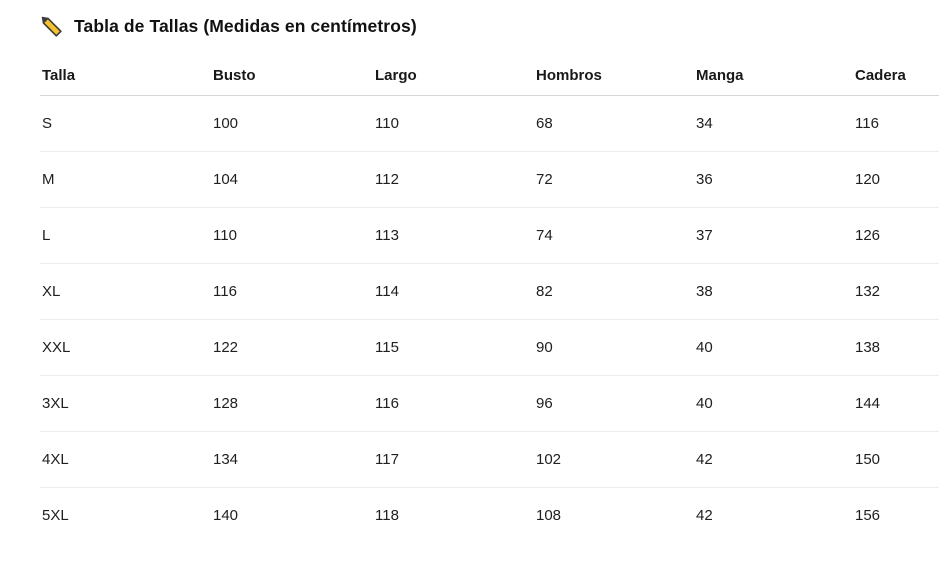 The width and height of the screenshot is (939, 564). I want to click on table-row: XL 116 114 82 38 132, so click(489, 291).